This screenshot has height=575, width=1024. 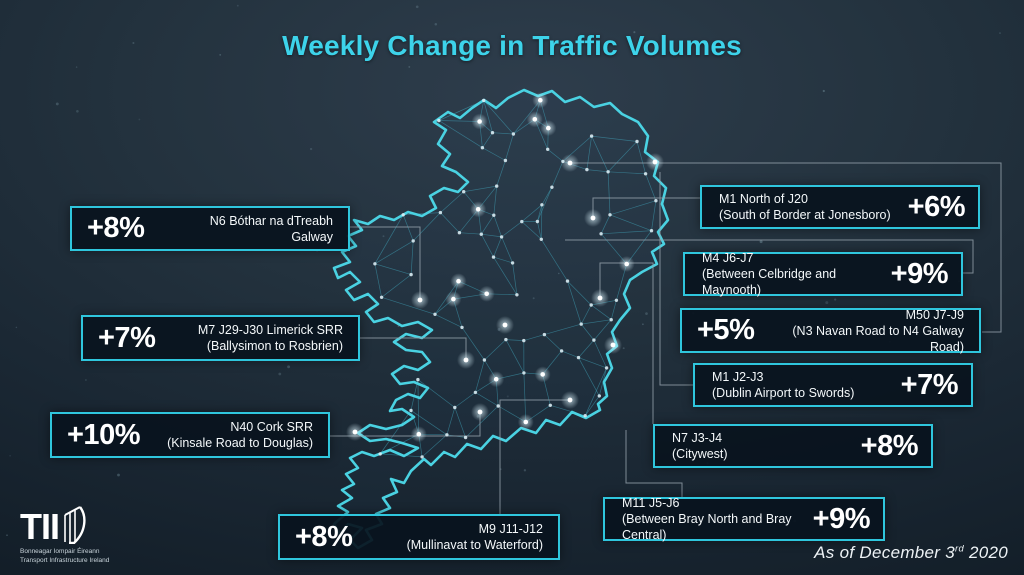 I want to click on route-description: N7 J3-J4 (Citywest), so click(x=700, y=446).